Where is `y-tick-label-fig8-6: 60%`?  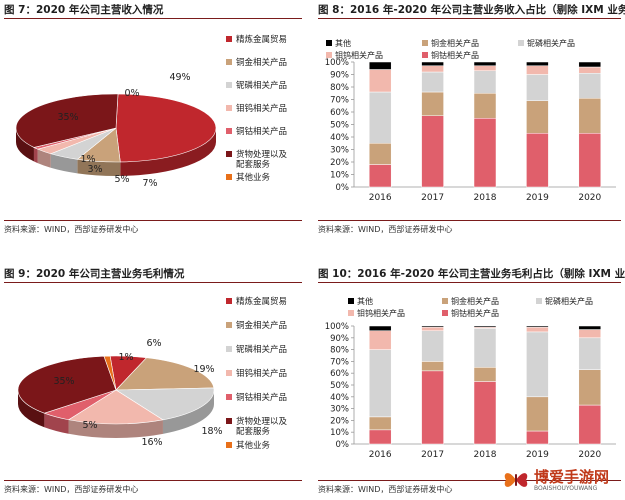 y-tick-label-fig8-6: 60% is located at coordinates (339, 113).